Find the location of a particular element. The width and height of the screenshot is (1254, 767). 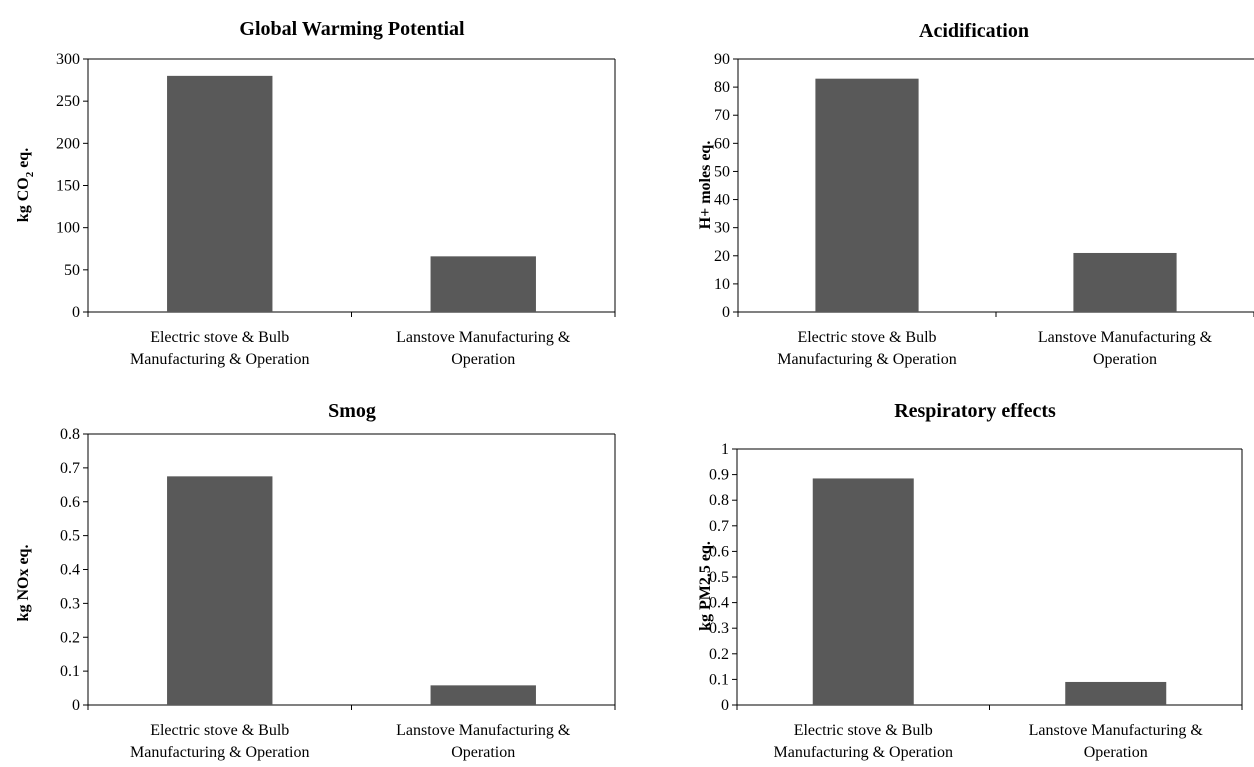

y-axis-label: kg PM2.5 eq. is located at coordinates (705, 586).